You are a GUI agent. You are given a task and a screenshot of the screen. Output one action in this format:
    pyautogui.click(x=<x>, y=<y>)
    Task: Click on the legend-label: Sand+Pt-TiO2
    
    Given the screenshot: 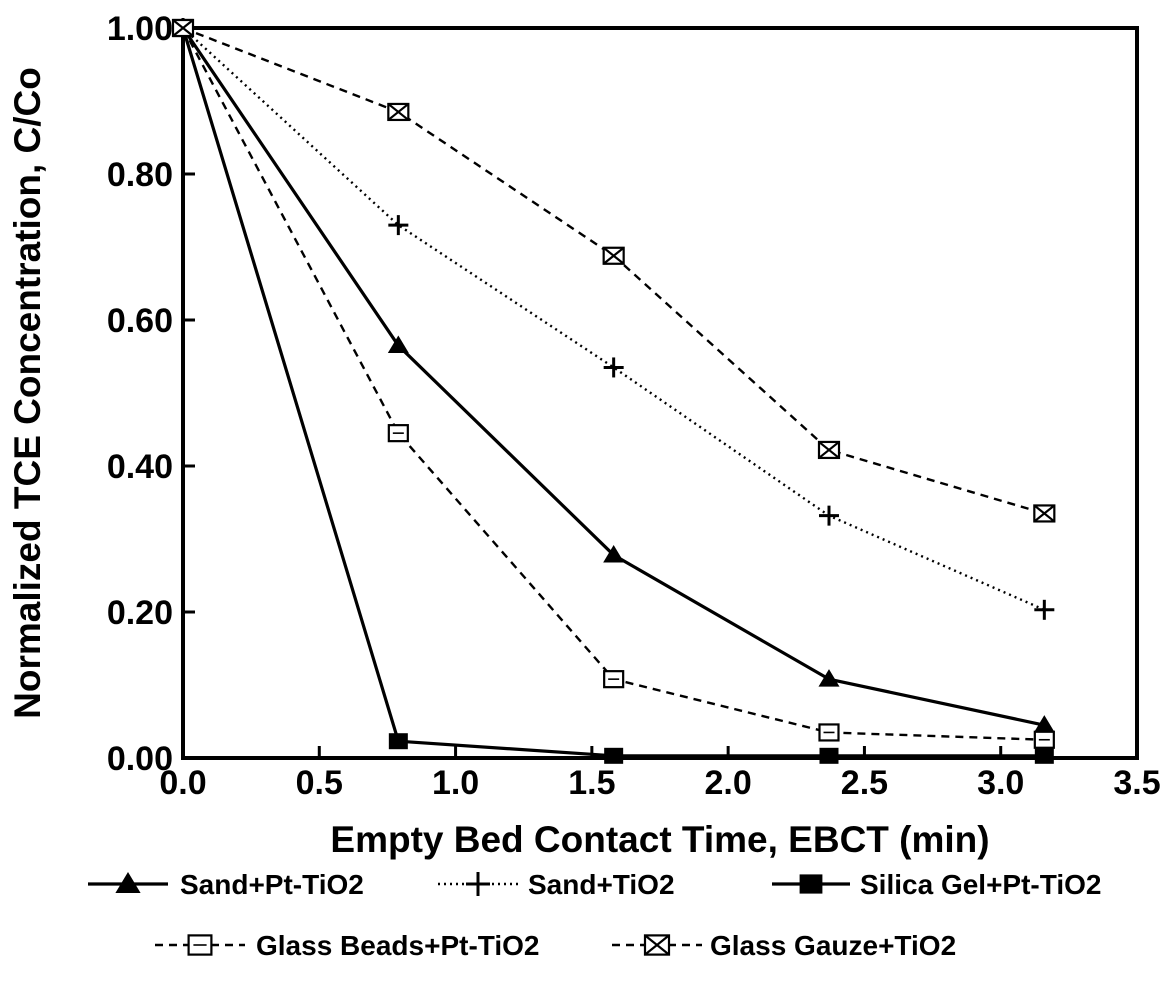 What is the action you would take?
    pyautogui.click(x=272, y=884)
    